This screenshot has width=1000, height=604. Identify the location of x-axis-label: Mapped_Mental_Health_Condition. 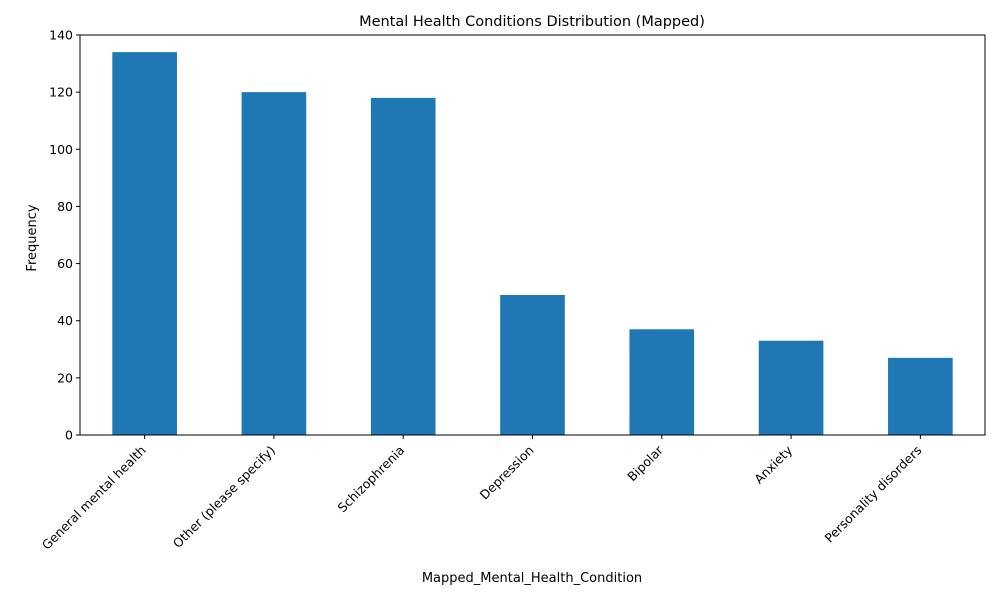
(532, 578).